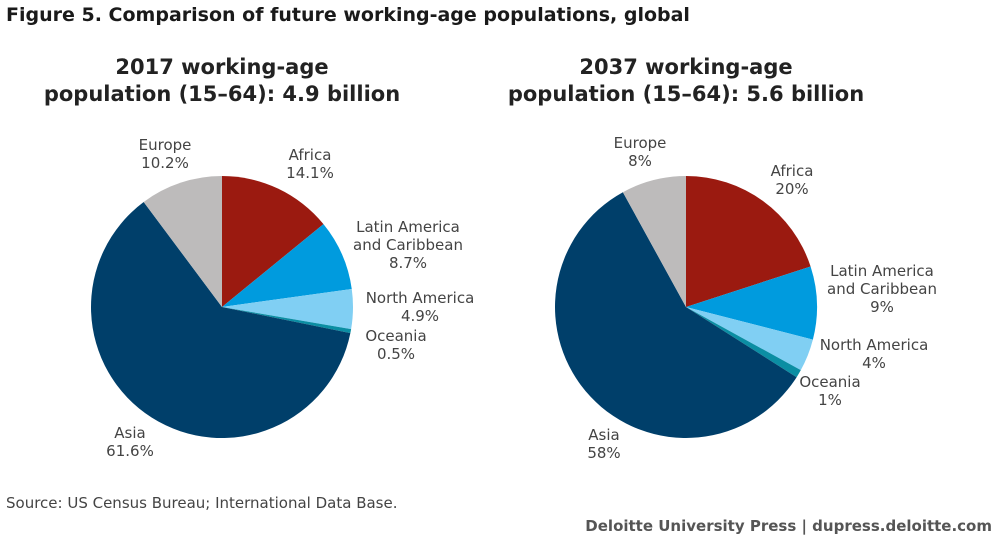 The image size is (1000, 542). What do you see at coordinates (603, 453) in the screenshot?
I see `slice-value-label: 58%` at bounding box center [603, 453].